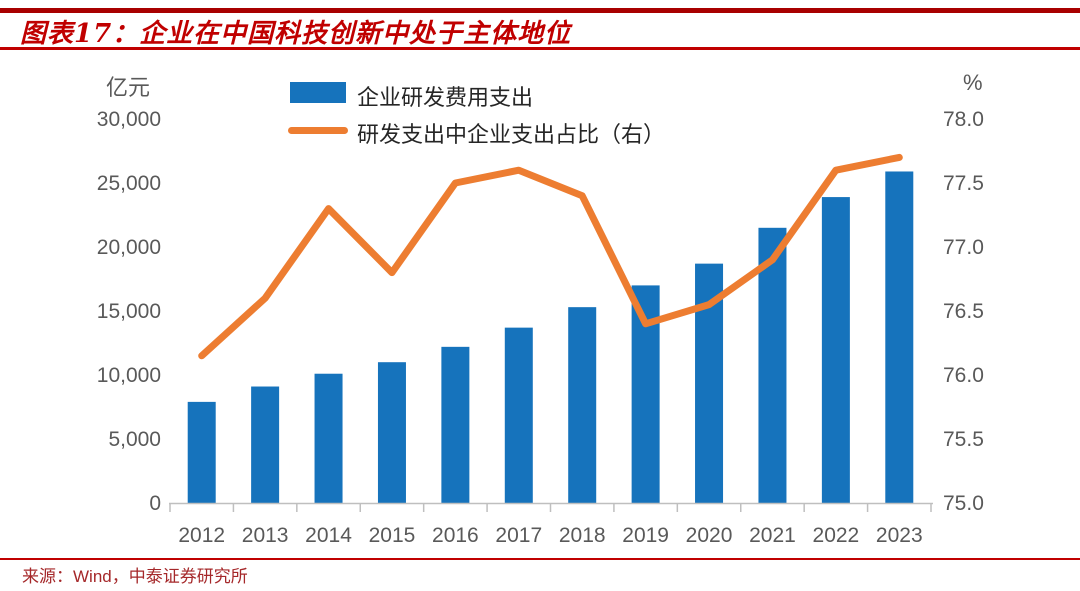  Describe the element at coordinates (540, 48) in the screenshot. I see `divider-under-title` at that location.